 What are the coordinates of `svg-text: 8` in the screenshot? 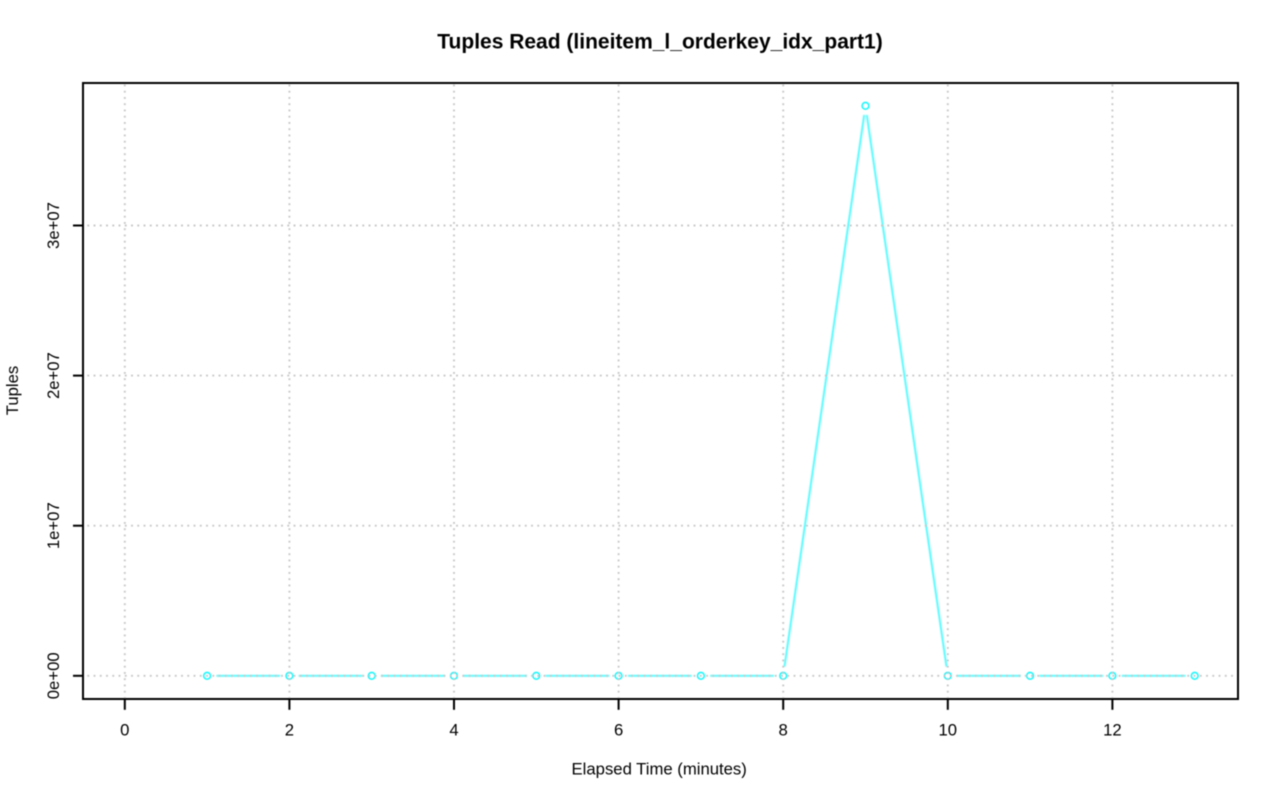 It's located at (783, 729).